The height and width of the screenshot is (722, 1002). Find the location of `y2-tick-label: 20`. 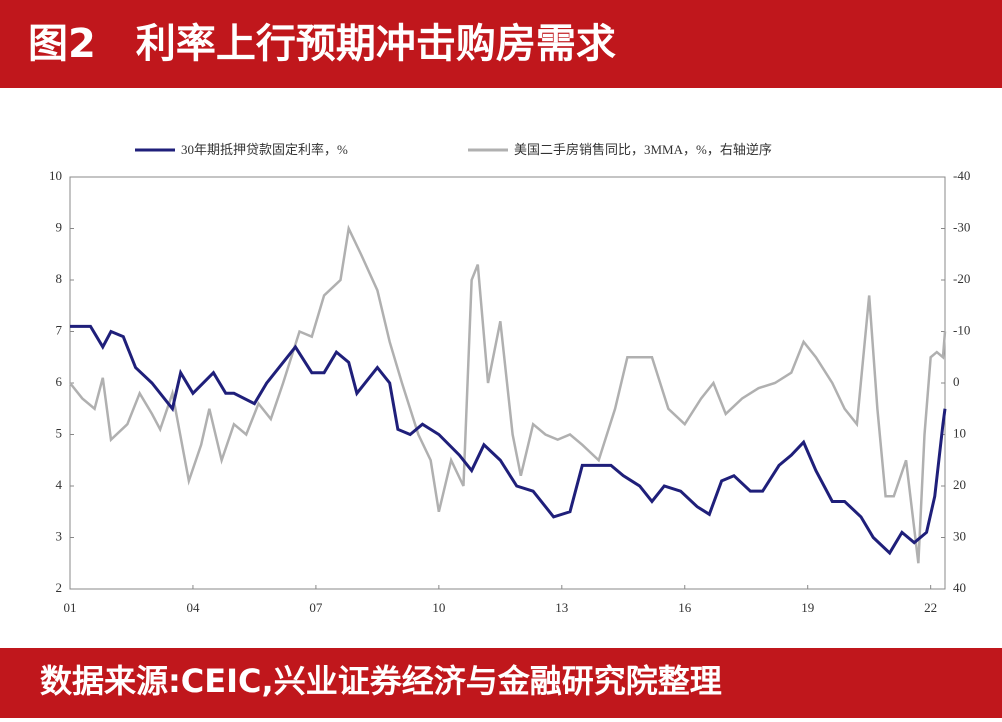

y2-tick-label: 20 is located at coordinates (959, 484).